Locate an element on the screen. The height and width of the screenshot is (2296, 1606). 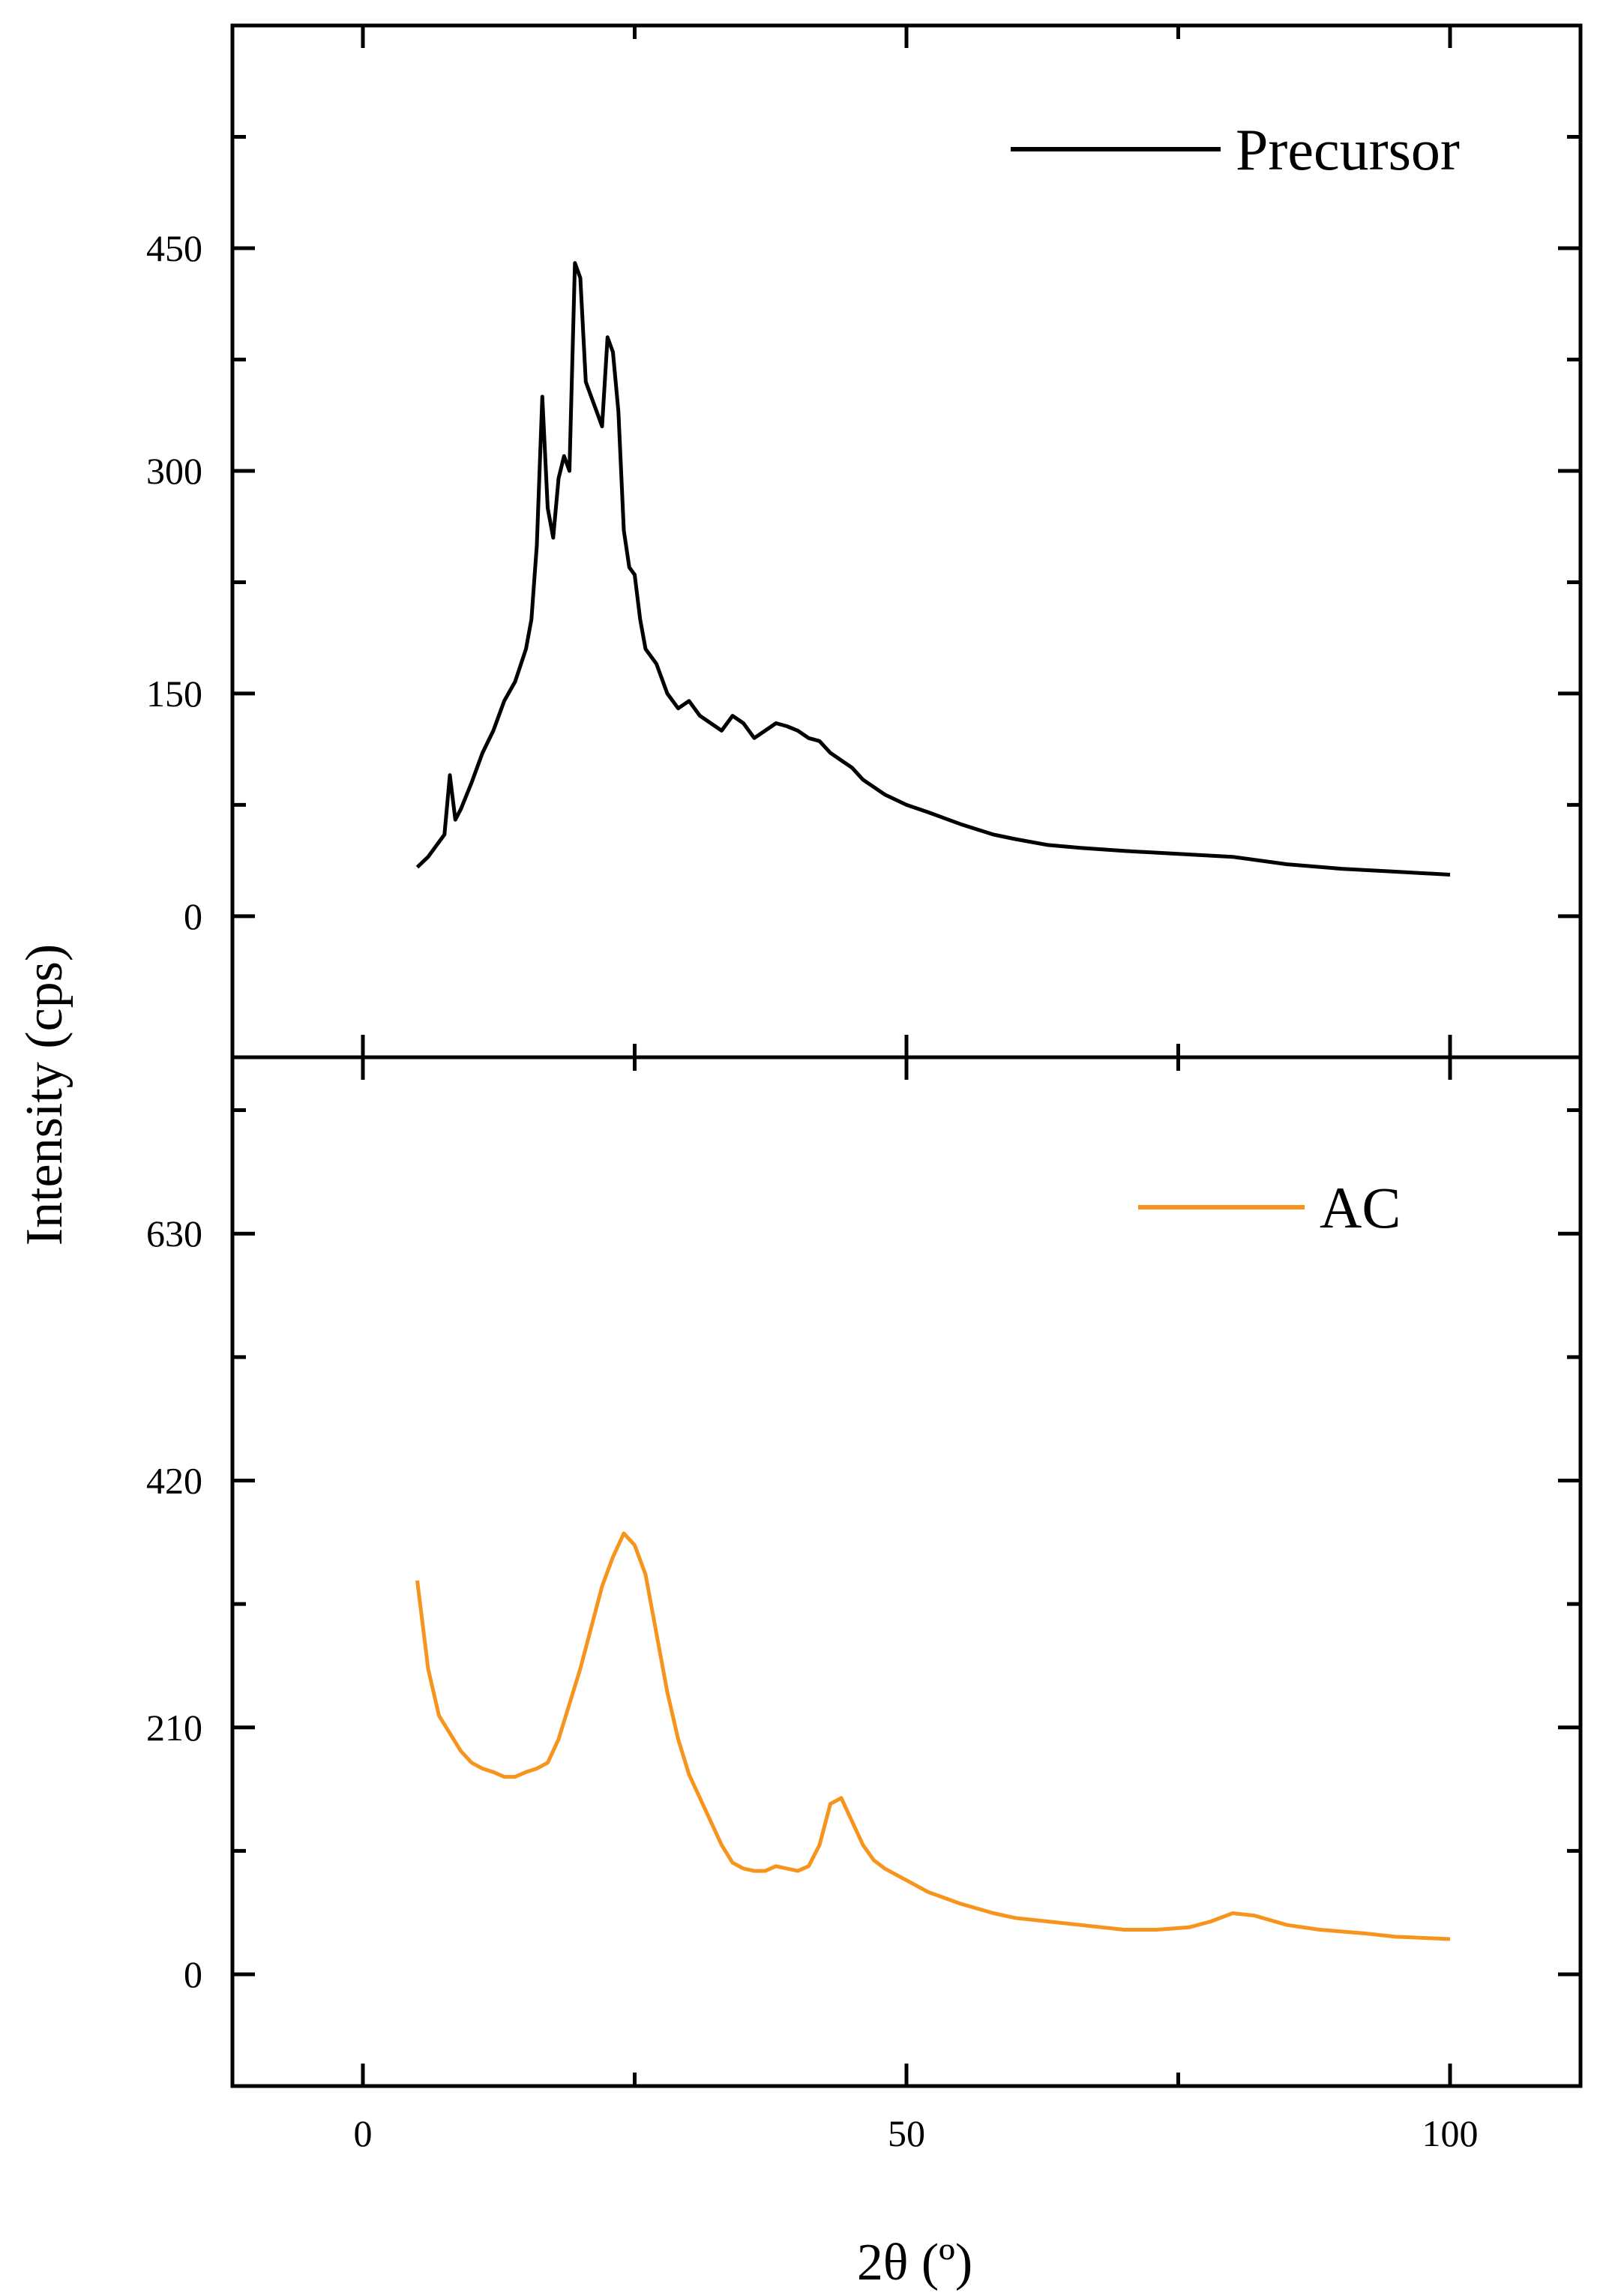
x-tick-label: 0 is located at coordinates (363, 2133).